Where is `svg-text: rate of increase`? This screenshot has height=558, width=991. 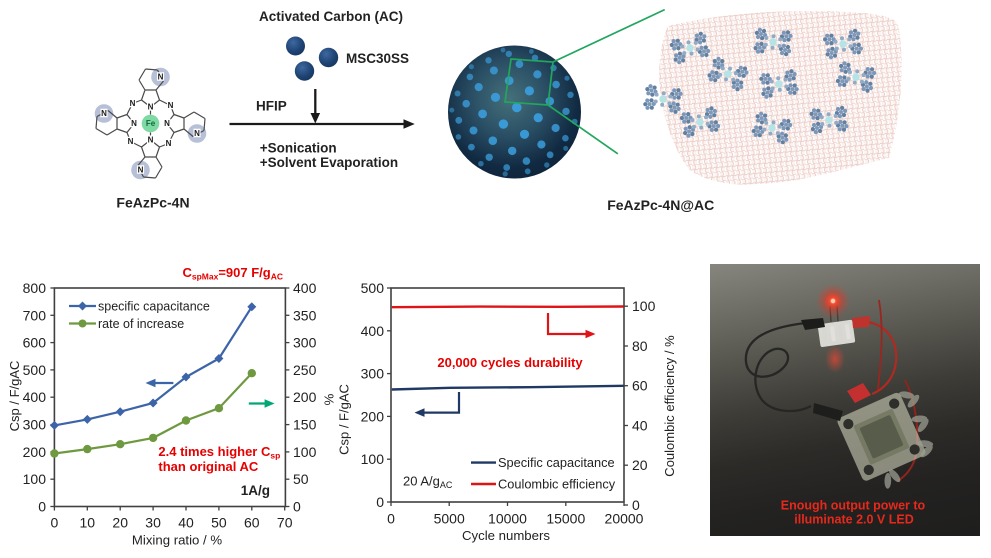
svg-text: rate of increase is located at coordinates (141, 324).